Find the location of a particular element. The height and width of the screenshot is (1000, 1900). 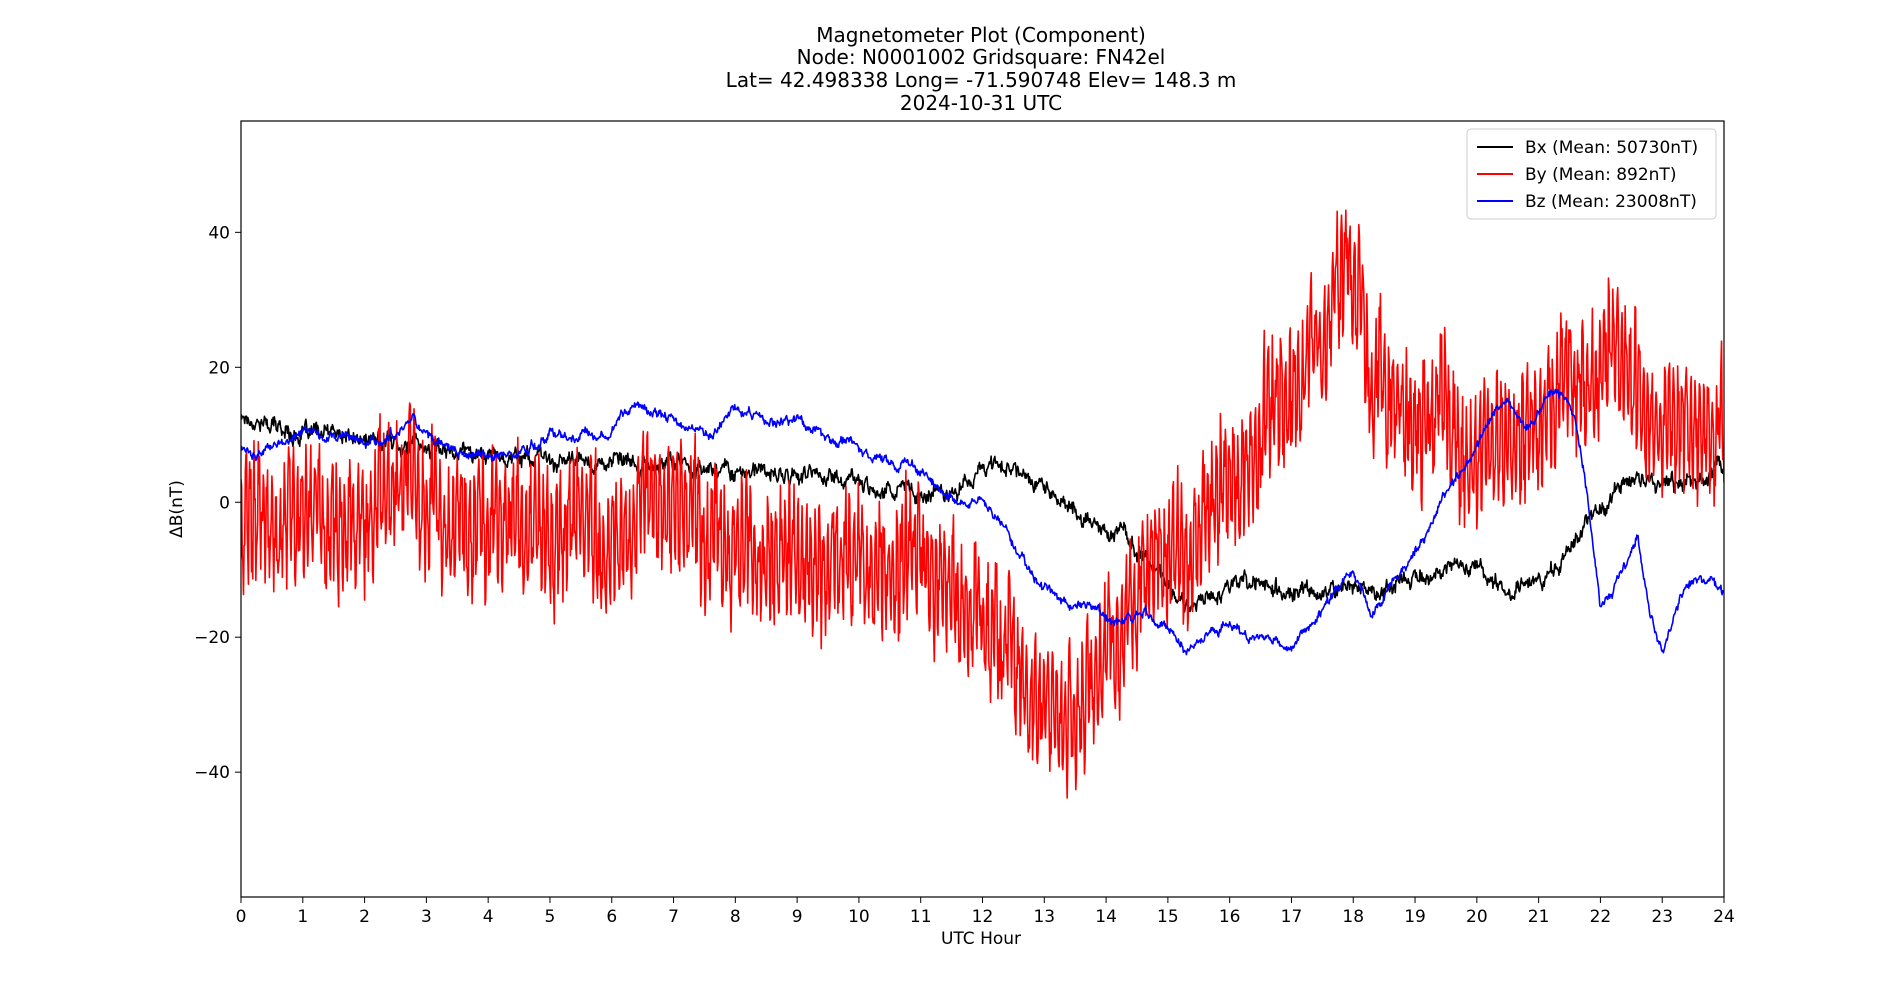

x-tick-label-17: 17 is located at coordinates (1292, 917).